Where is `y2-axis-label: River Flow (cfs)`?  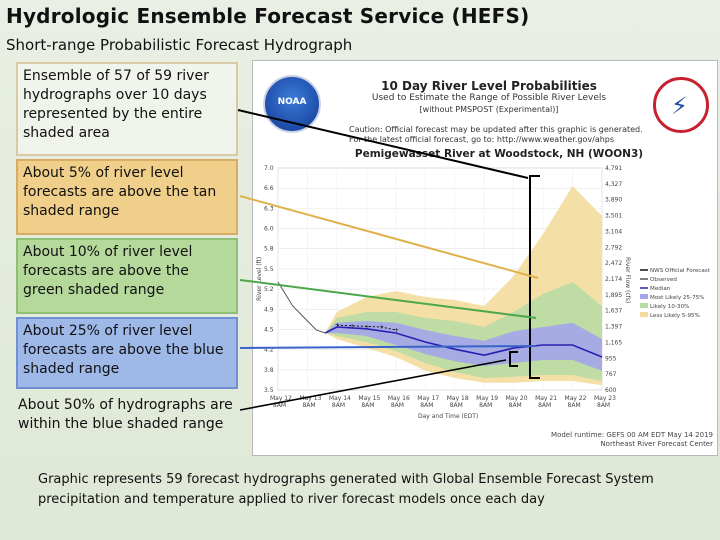 y2-axis-label: River Flow (cfs) is located at coordinates (627, 280).